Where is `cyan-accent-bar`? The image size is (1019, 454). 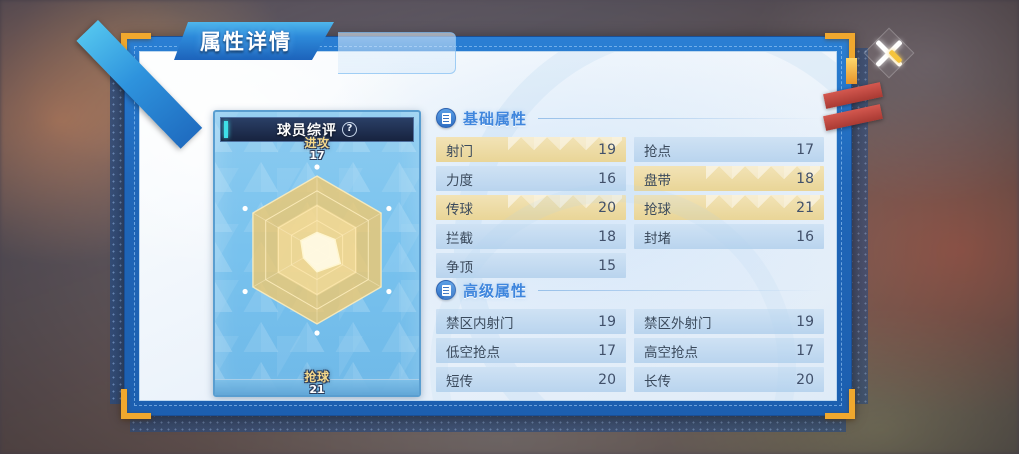 cyan-accent-bar is located at coordinates (226, 129).